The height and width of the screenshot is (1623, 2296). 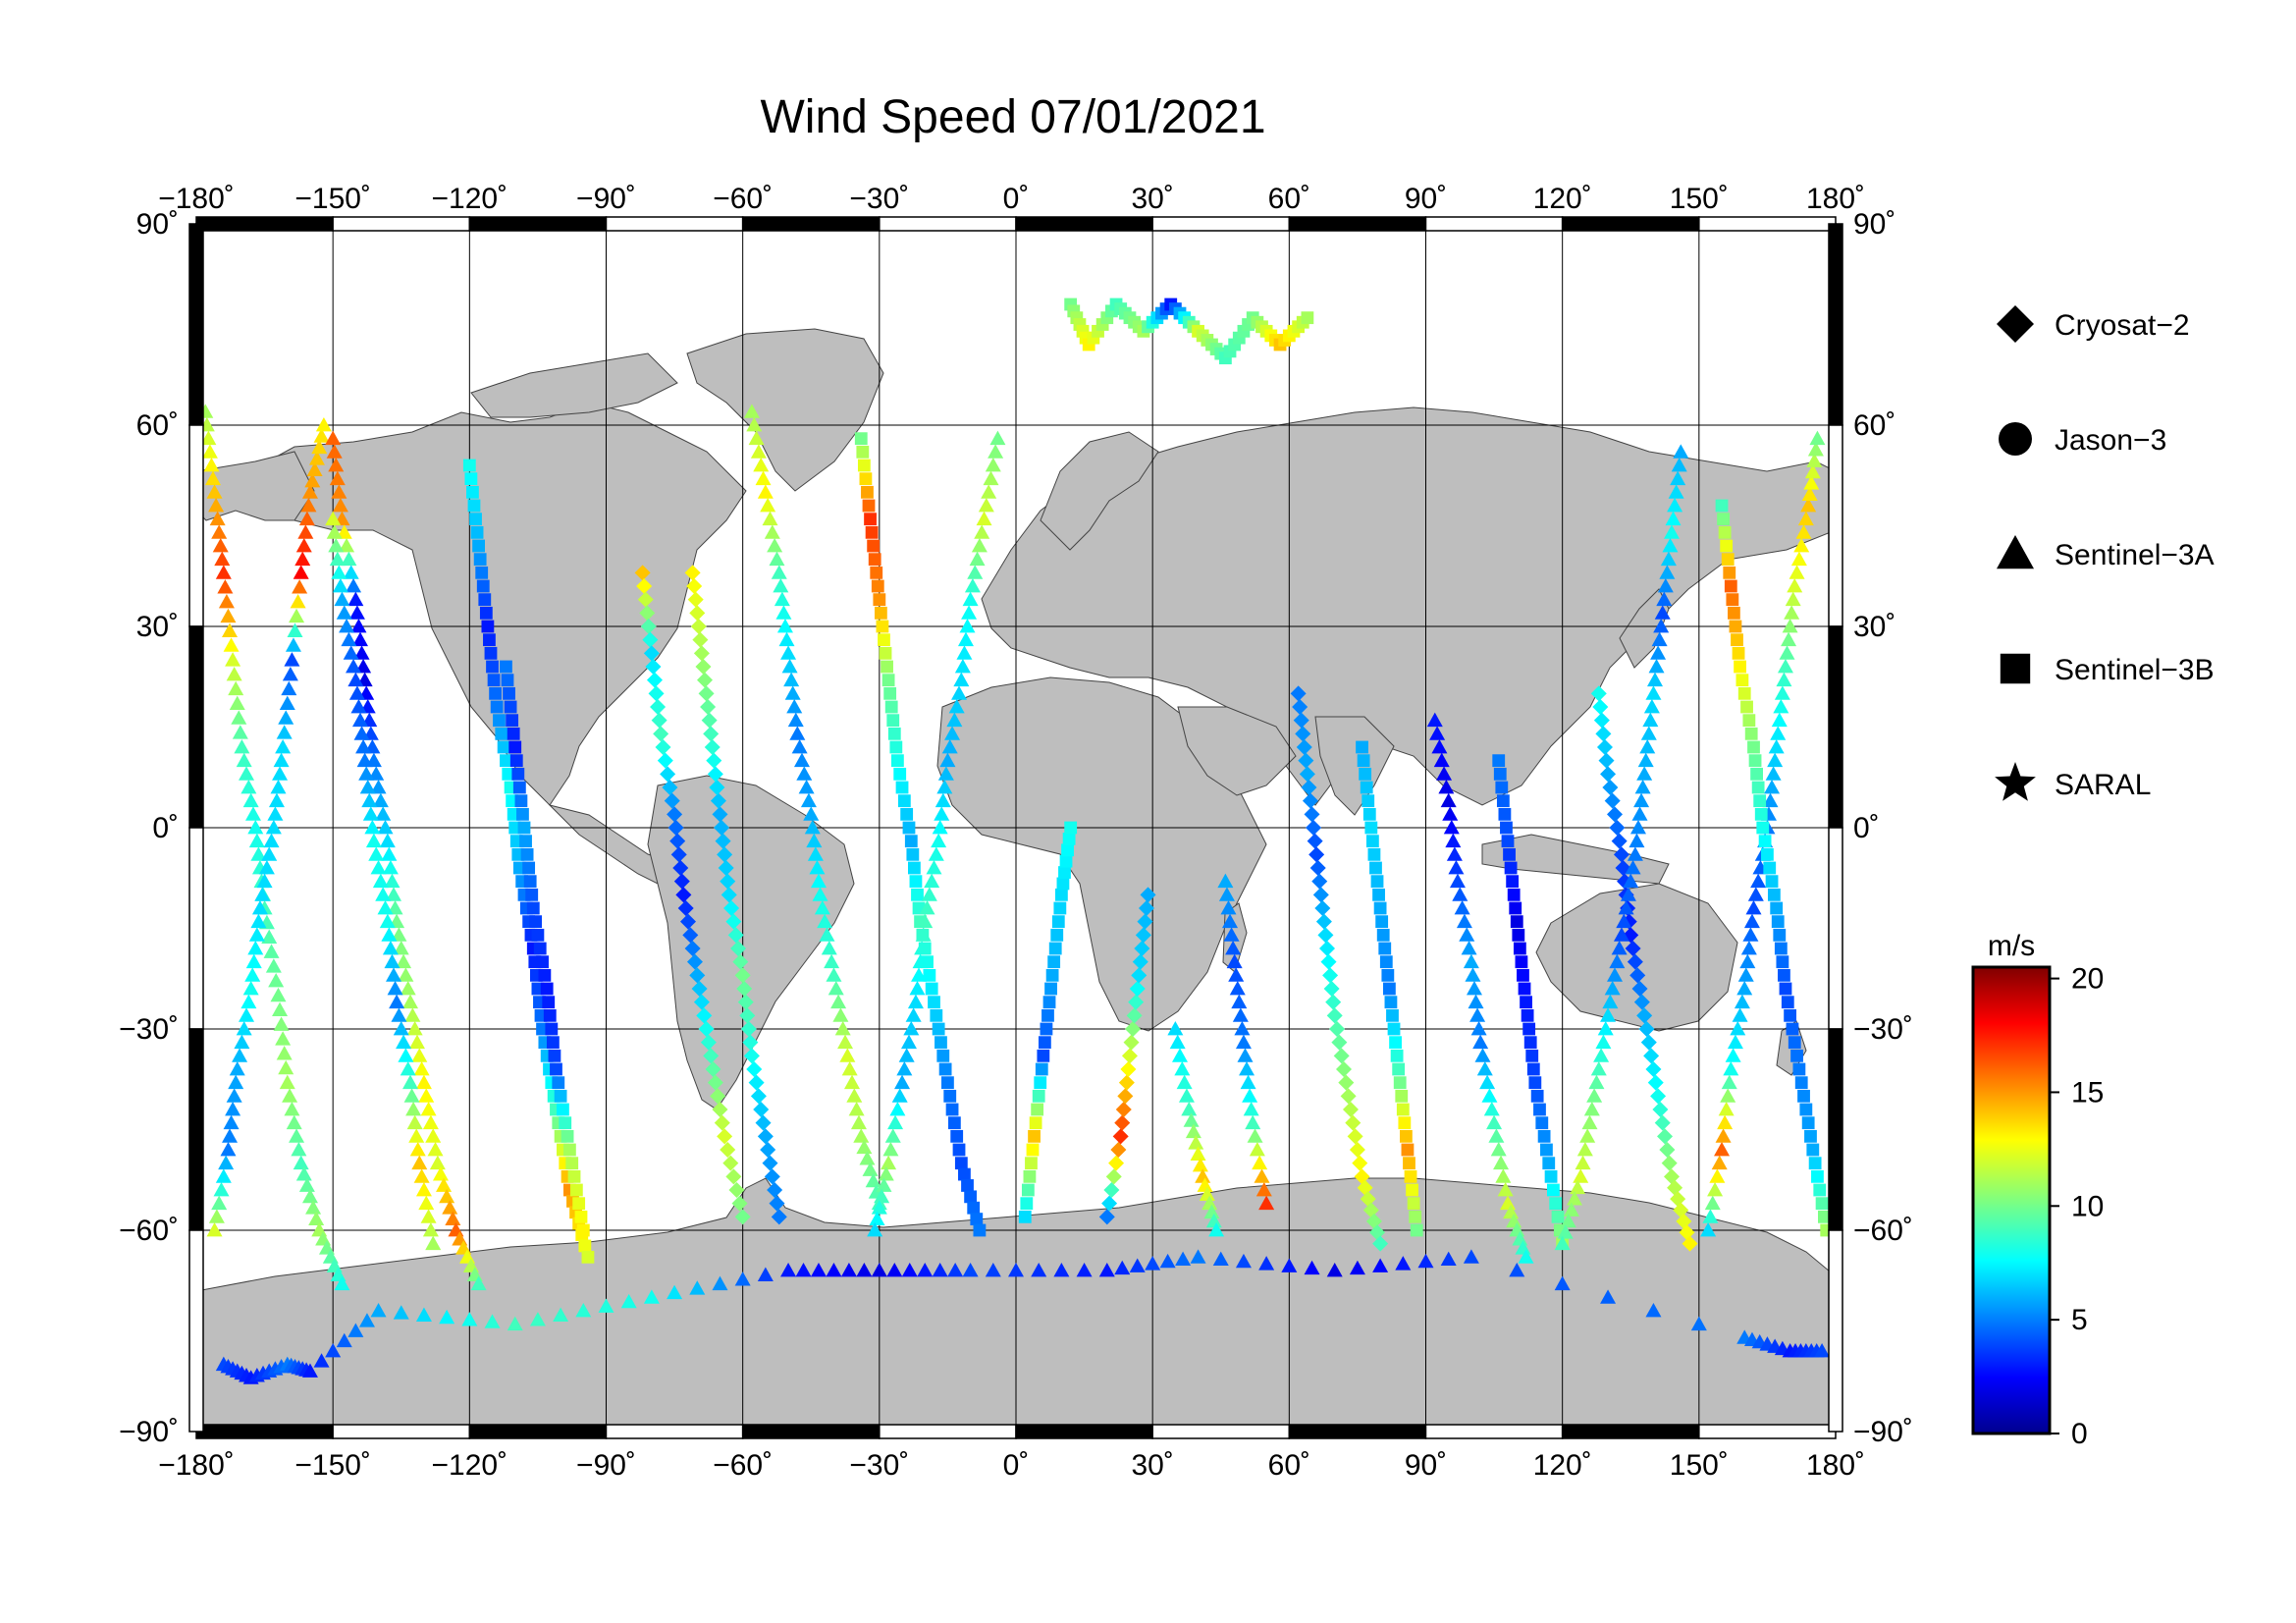 What do you see at coordinates (1099, 491) in the screenshot?
I see `scandinavia` at bounding box center [1099, 491].